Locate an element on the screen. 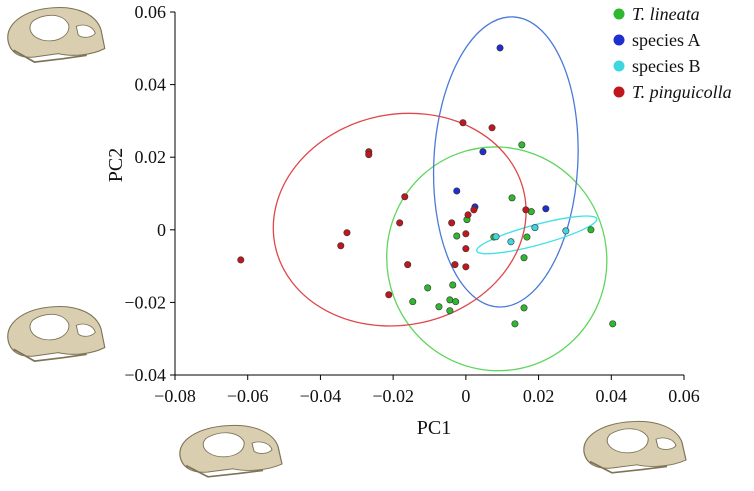 The height and width of the screenshot is (491, 754). x-axis-label: PC1 is located at coordinates (434, 428).